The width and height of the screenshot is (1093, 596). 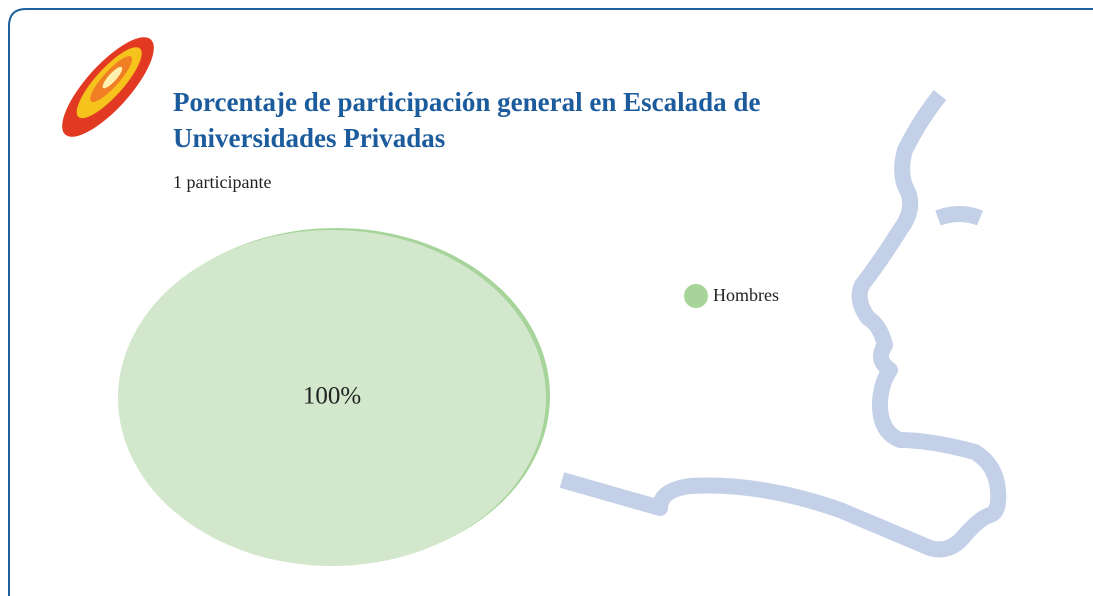 I want to click on legend-marker, so click(x=696, y=296).